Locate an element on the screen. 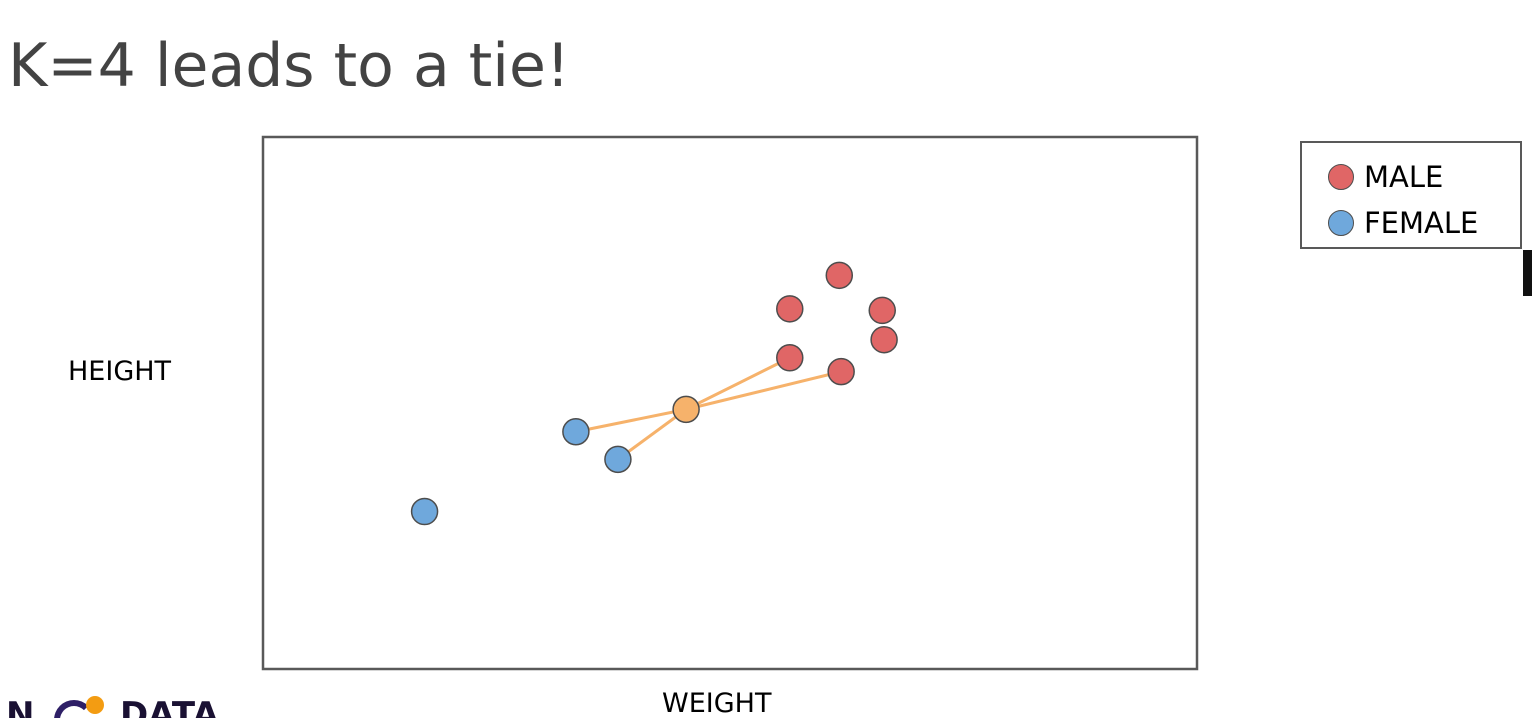 The image size is (1532, 718). edge-bar is located at coordinates (1527, 273).